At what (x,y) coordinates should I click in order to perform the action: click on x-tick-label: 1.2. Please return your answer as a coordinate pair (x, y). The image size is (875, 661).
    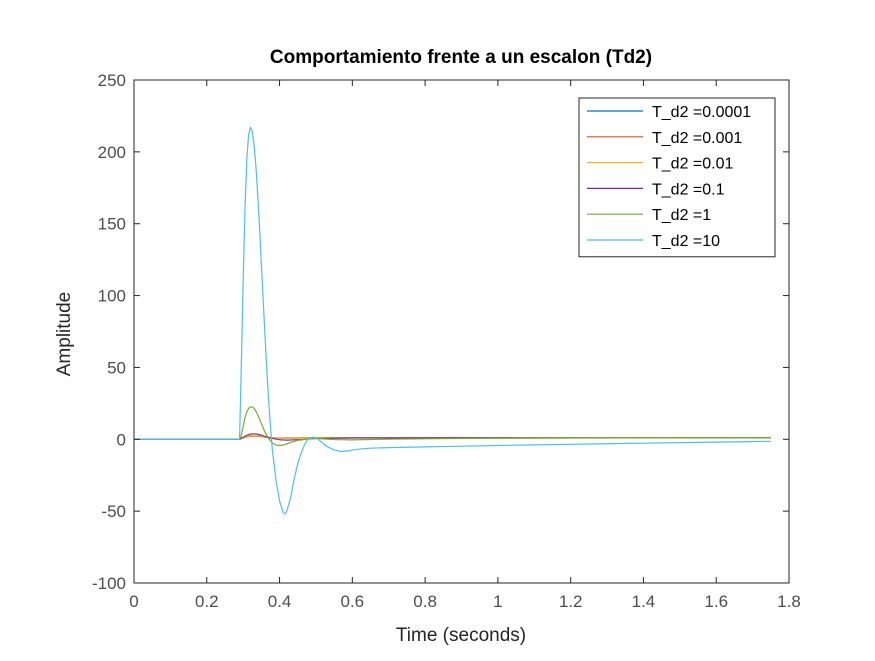
    Looking at the image, I should click on (571, 601).